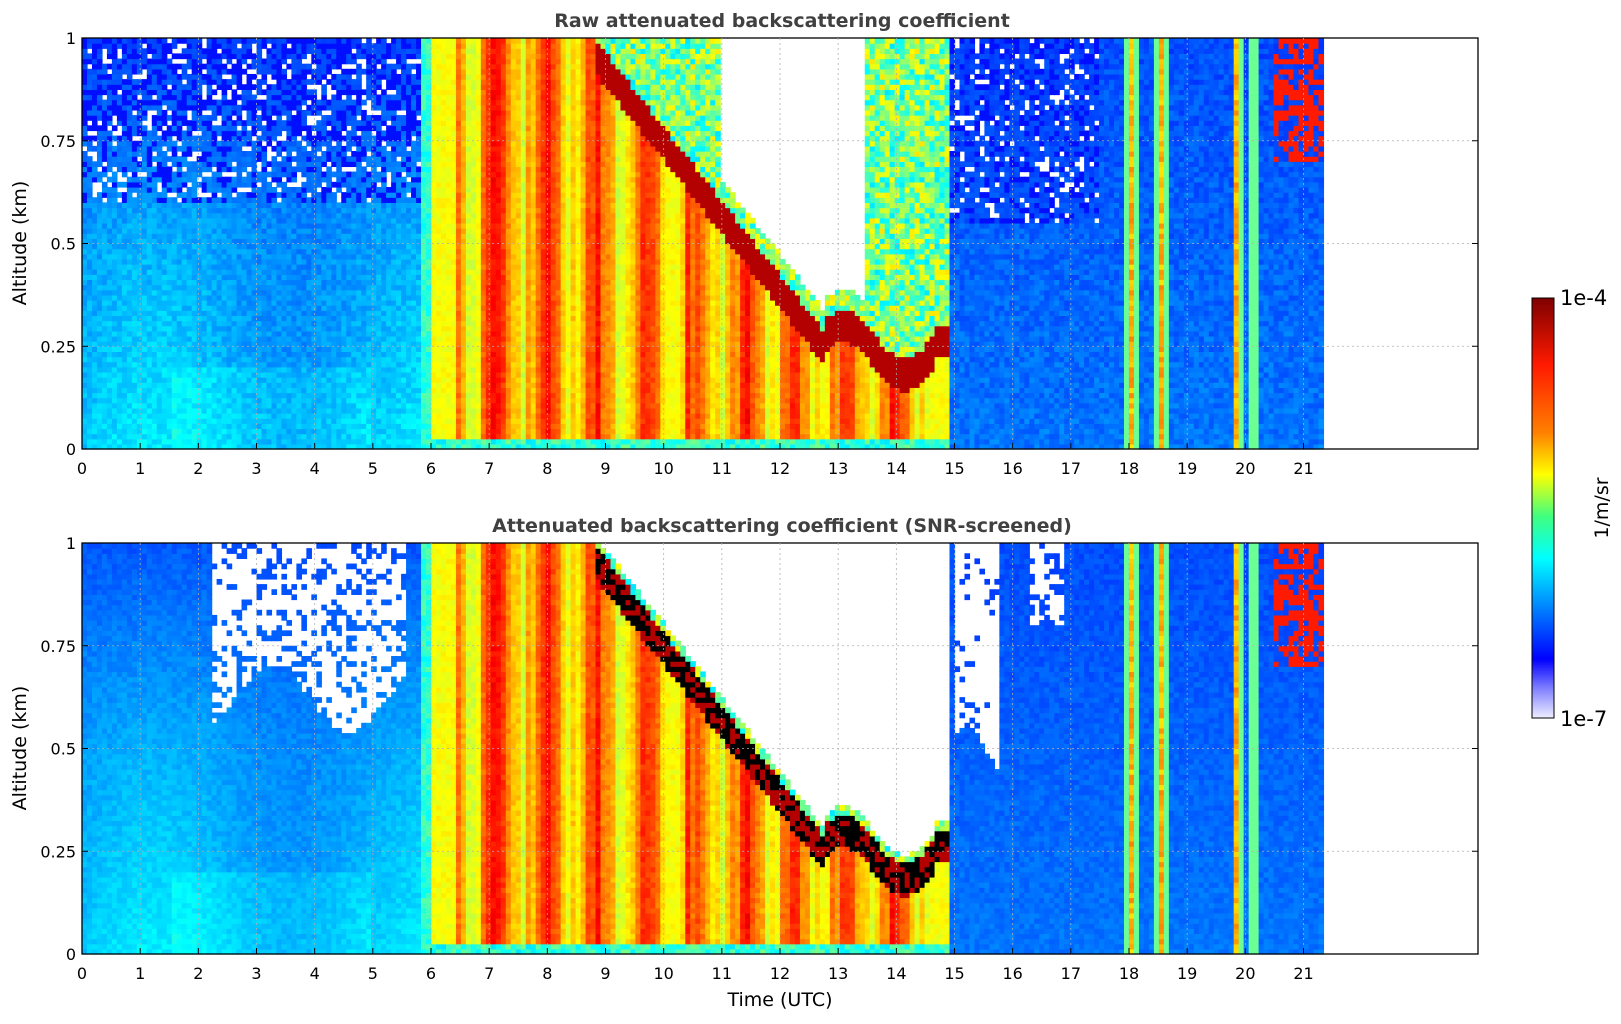 The image size is (1621, 1024). What do you see at coordinates (1583, 298) in the screenshot?
I see `colorbar-max-label: 1e-4` at bounding box center [1583, 298].